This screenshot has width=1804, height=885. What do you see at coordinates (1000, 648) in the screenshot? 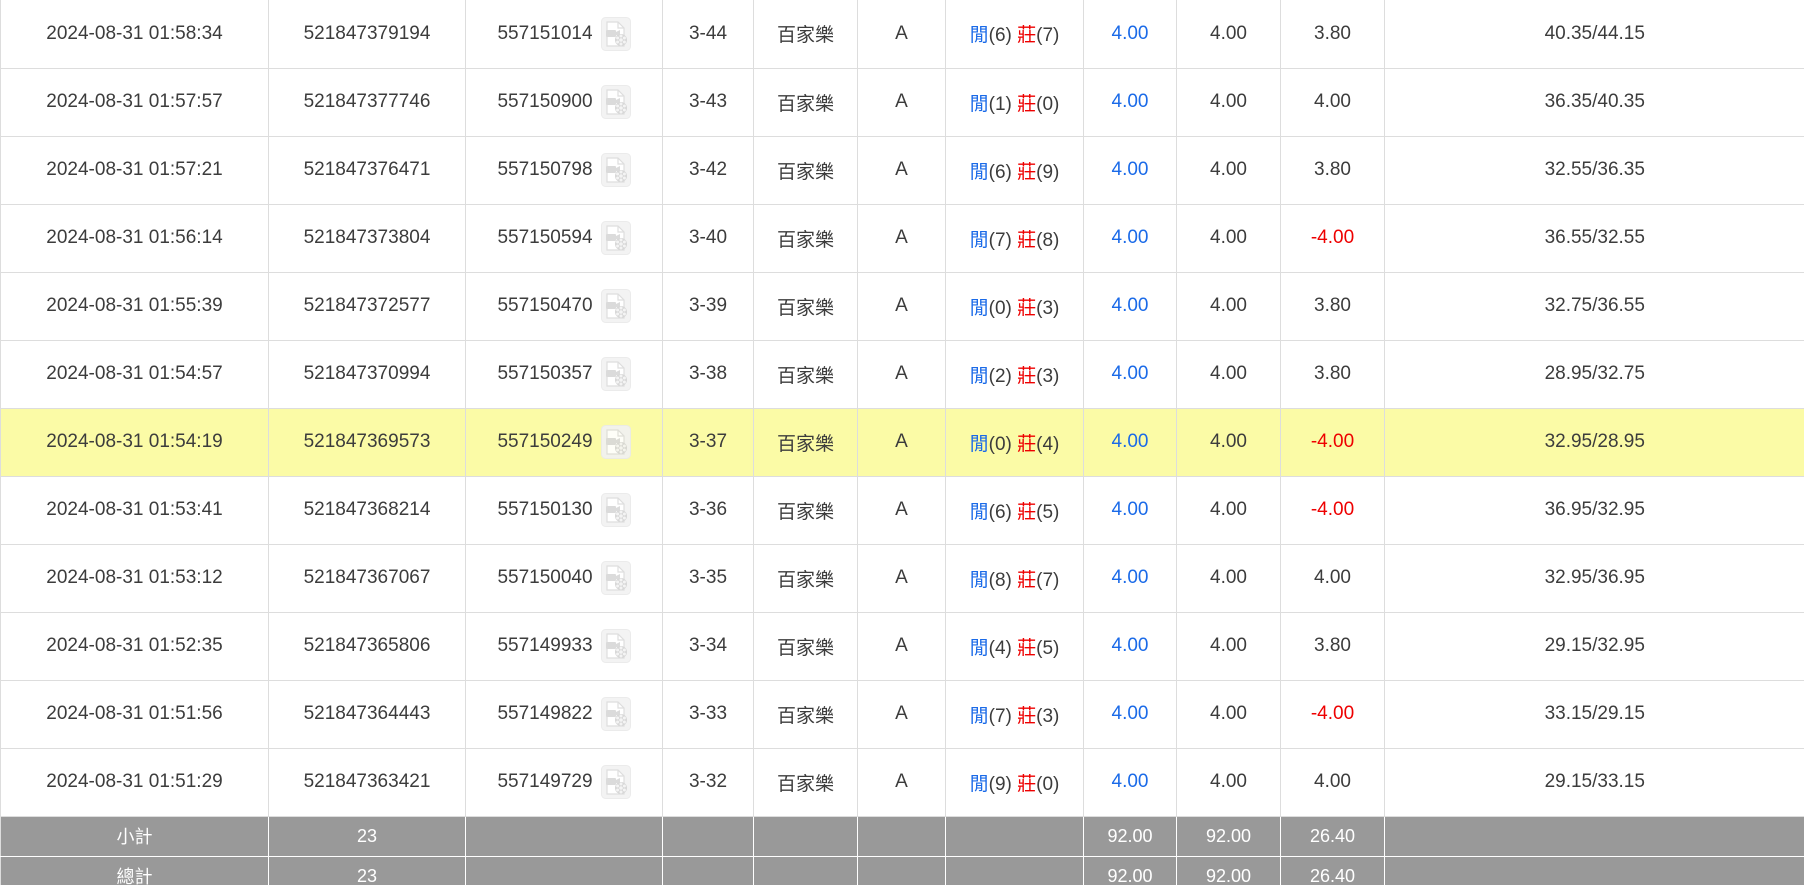
I see `player-points: (4)` at bounding box center [1000, 648].